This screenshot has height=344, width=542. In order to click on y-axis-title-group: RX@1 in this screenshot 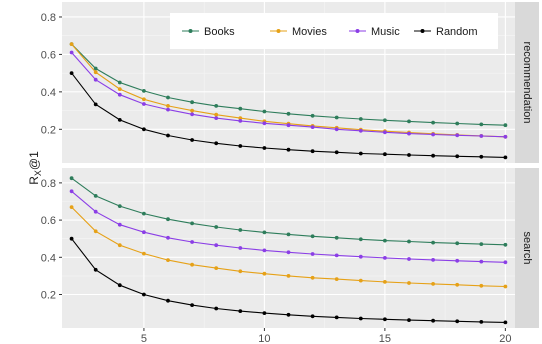, I will do `click(35, 168)`.